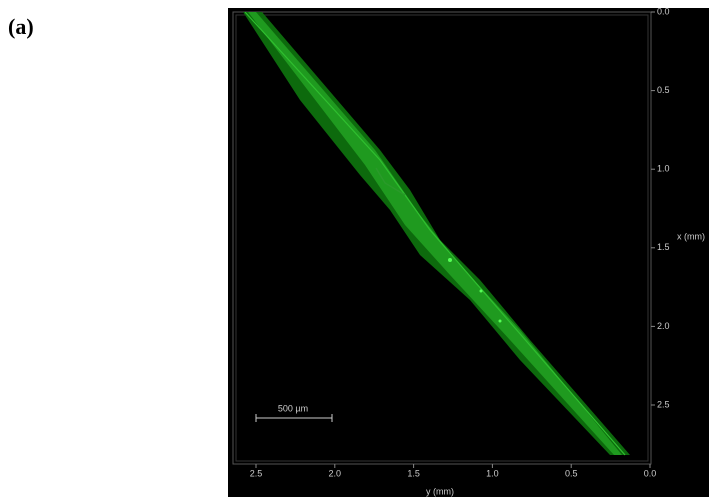 The height and width of the screenshot is (497, 709). I want to click on x-tick-label: 0.5, so click(571, 473).